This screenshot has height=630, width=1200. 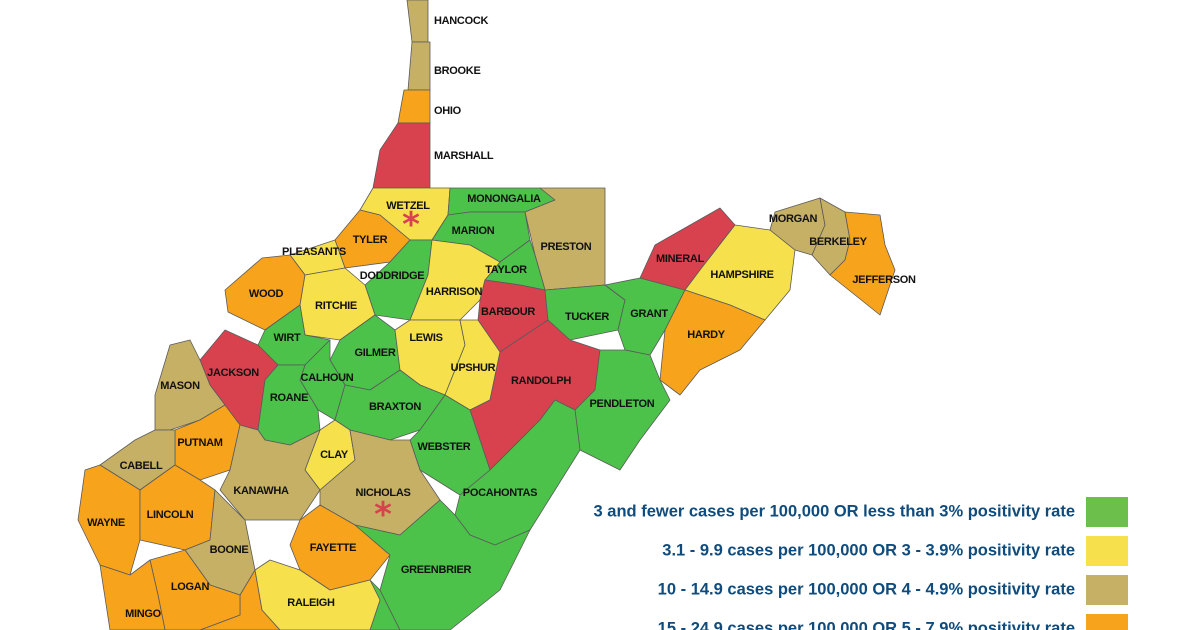 What do you see at coordinates (375, 353) in the screenshot?
I see `county-label: GILMER` at bounding box center [375, 353].